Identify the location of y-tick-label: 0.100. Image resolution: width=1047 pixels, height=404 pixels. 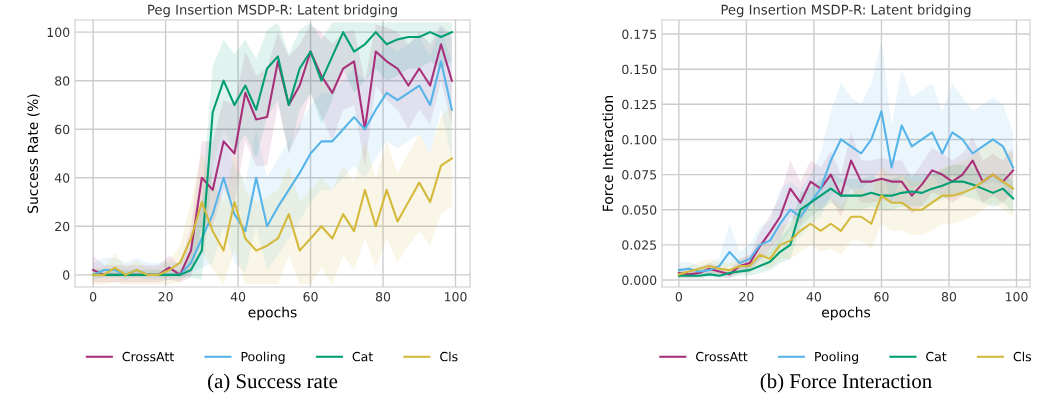
(639, 139).